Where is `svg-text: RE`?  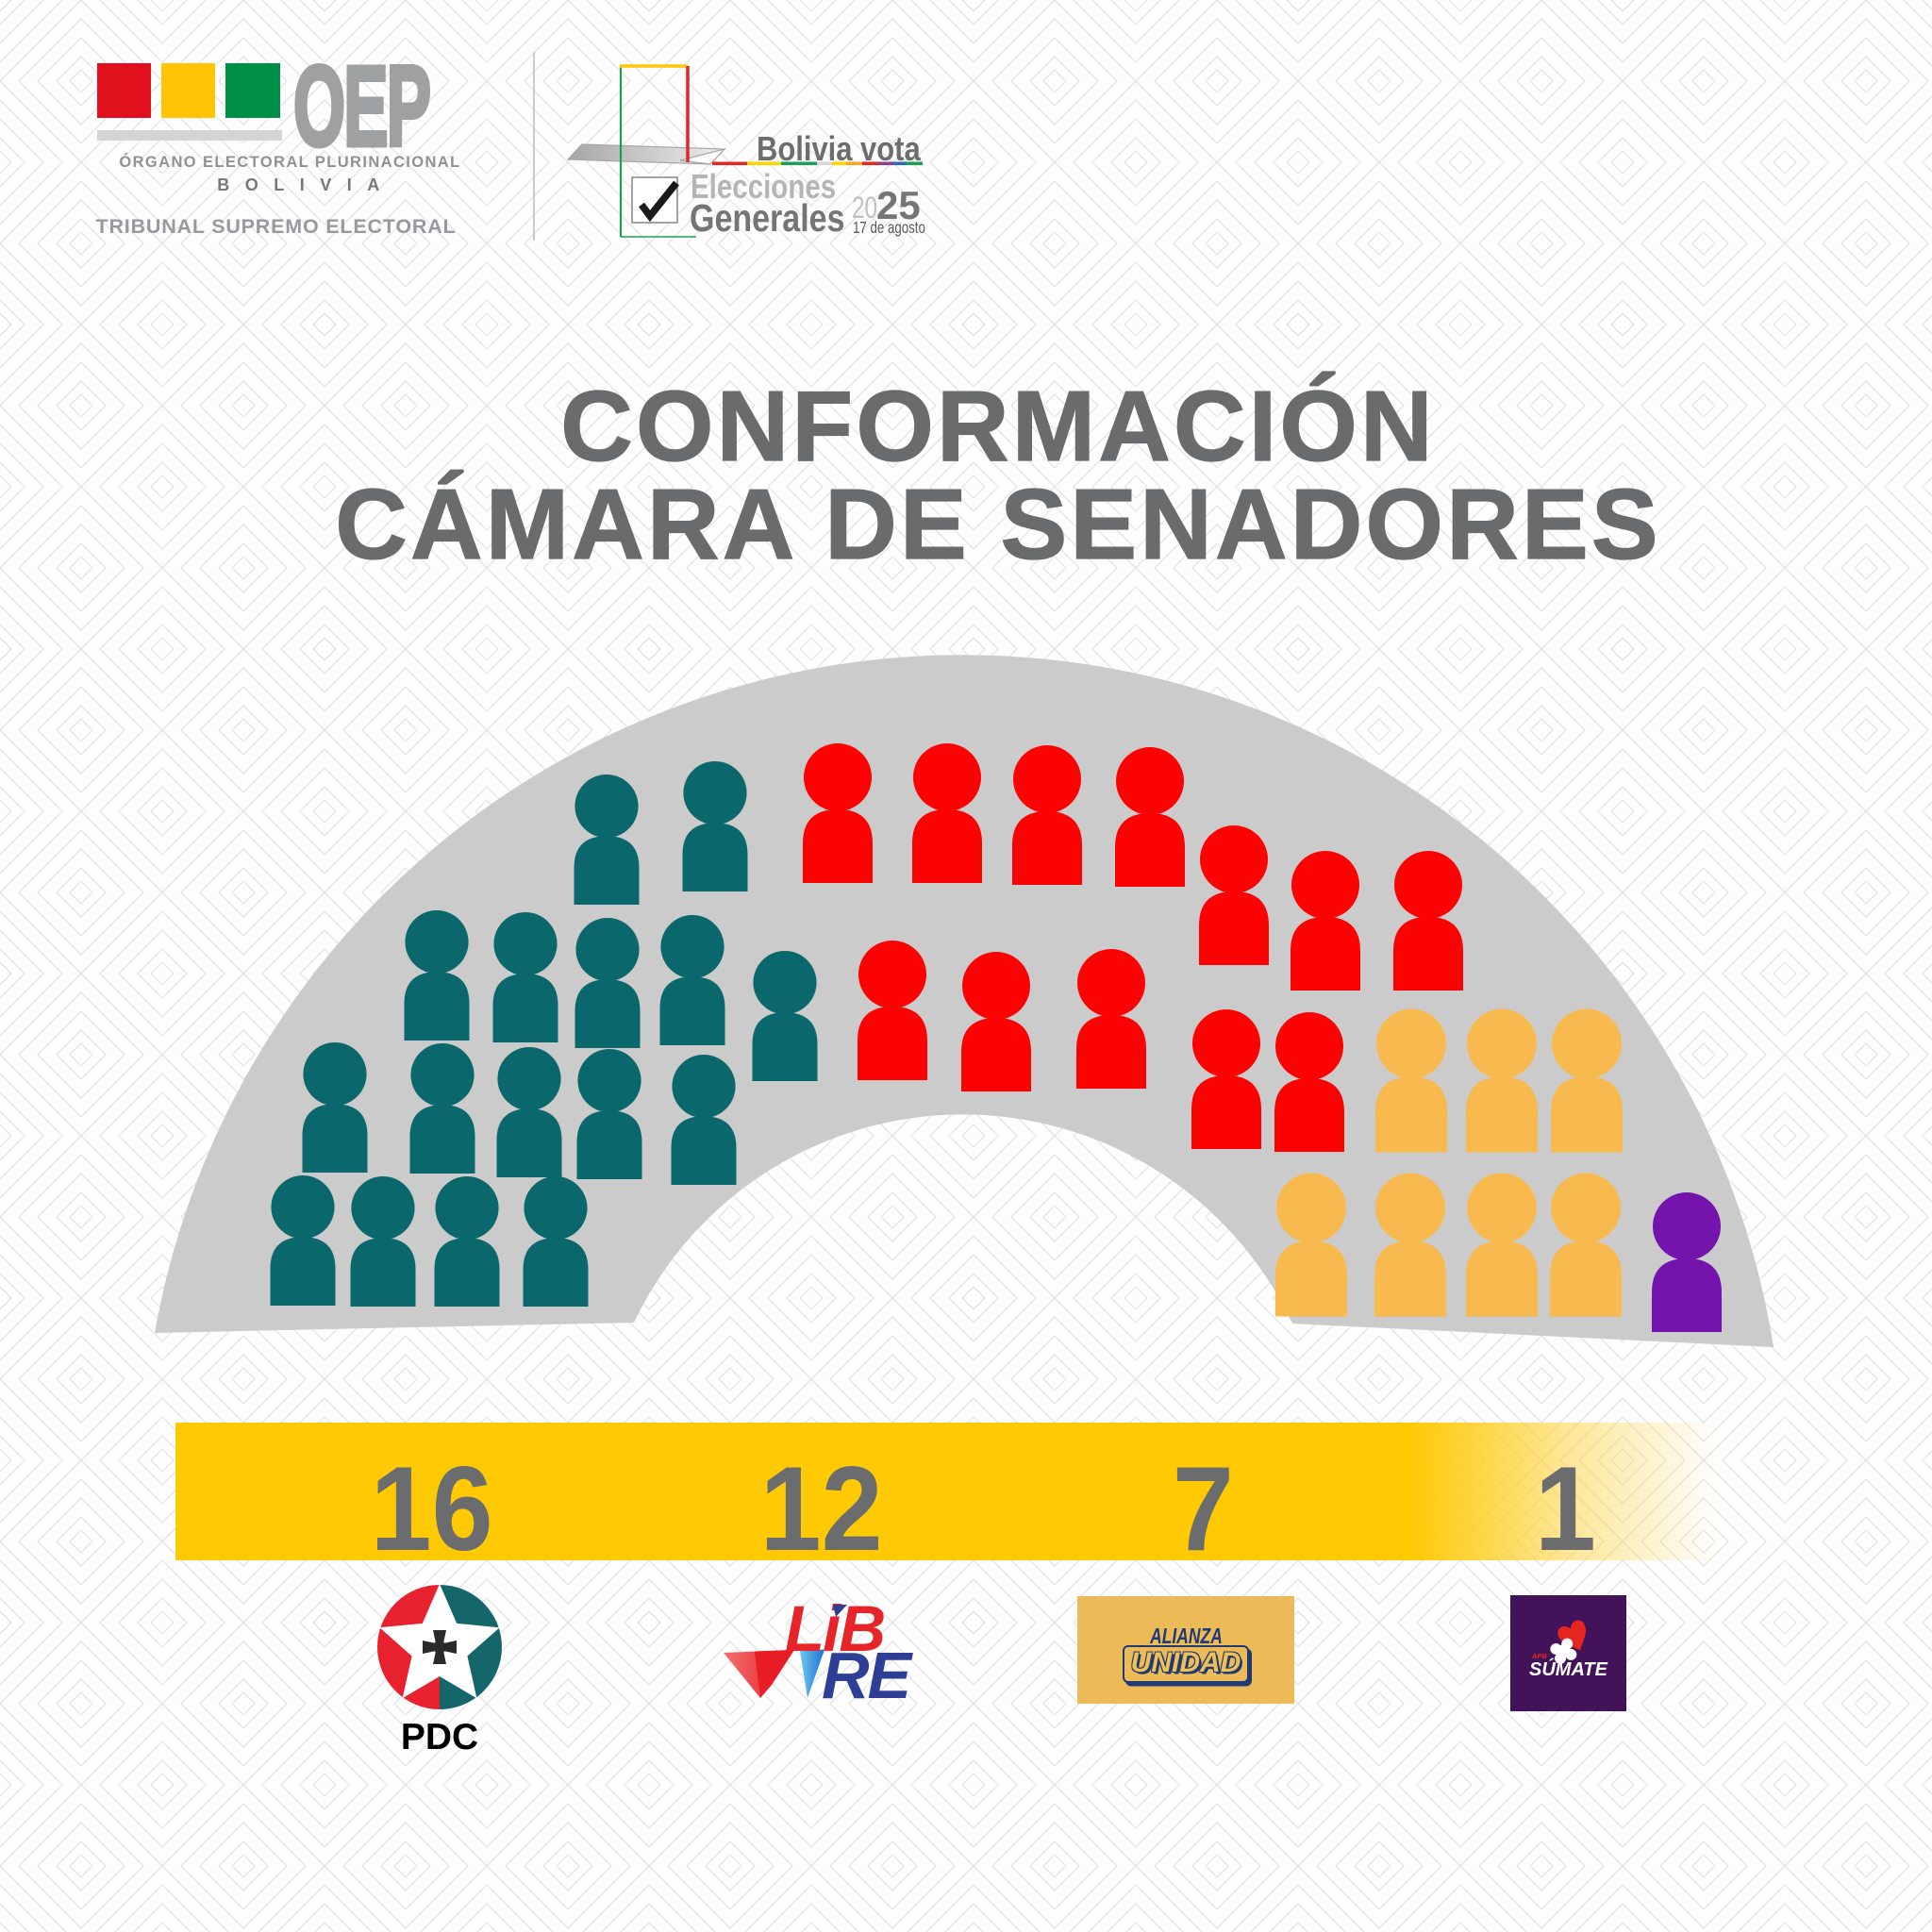 svg-text: RE is located at coordinates (868, 1673).